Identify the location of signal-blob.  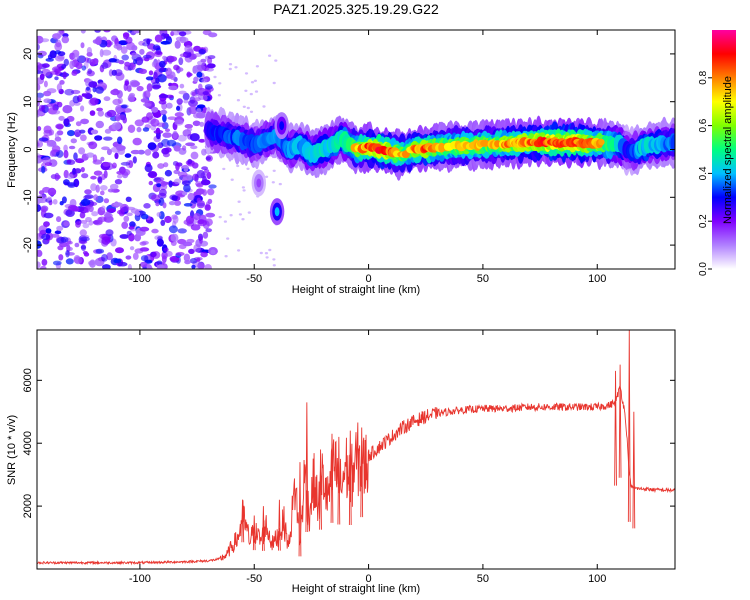
(497, 144).